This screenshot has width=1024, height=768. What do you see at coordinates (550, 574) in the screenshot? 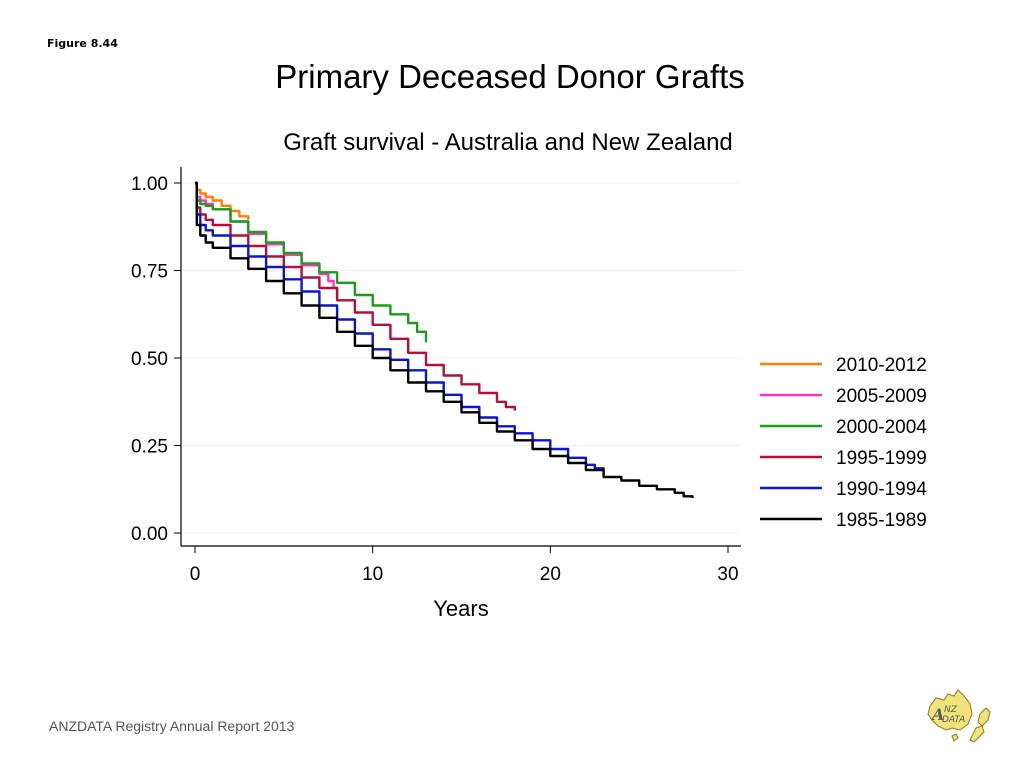
I see `x-tick-label: 20` at bounding box center [550, 574].